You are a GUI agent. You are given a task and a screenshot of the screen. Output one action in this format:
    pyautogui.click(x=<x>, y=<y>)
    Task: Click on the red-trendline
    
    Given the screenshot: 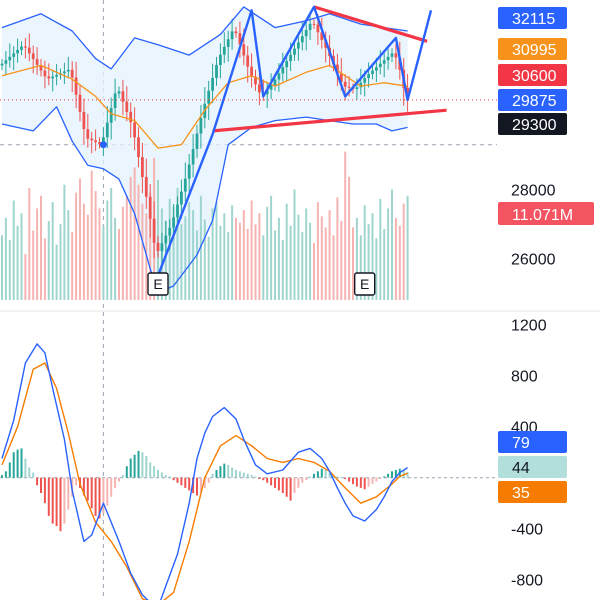 What is the action you would take?
    pyautogui.click(x=329, y=120)
    